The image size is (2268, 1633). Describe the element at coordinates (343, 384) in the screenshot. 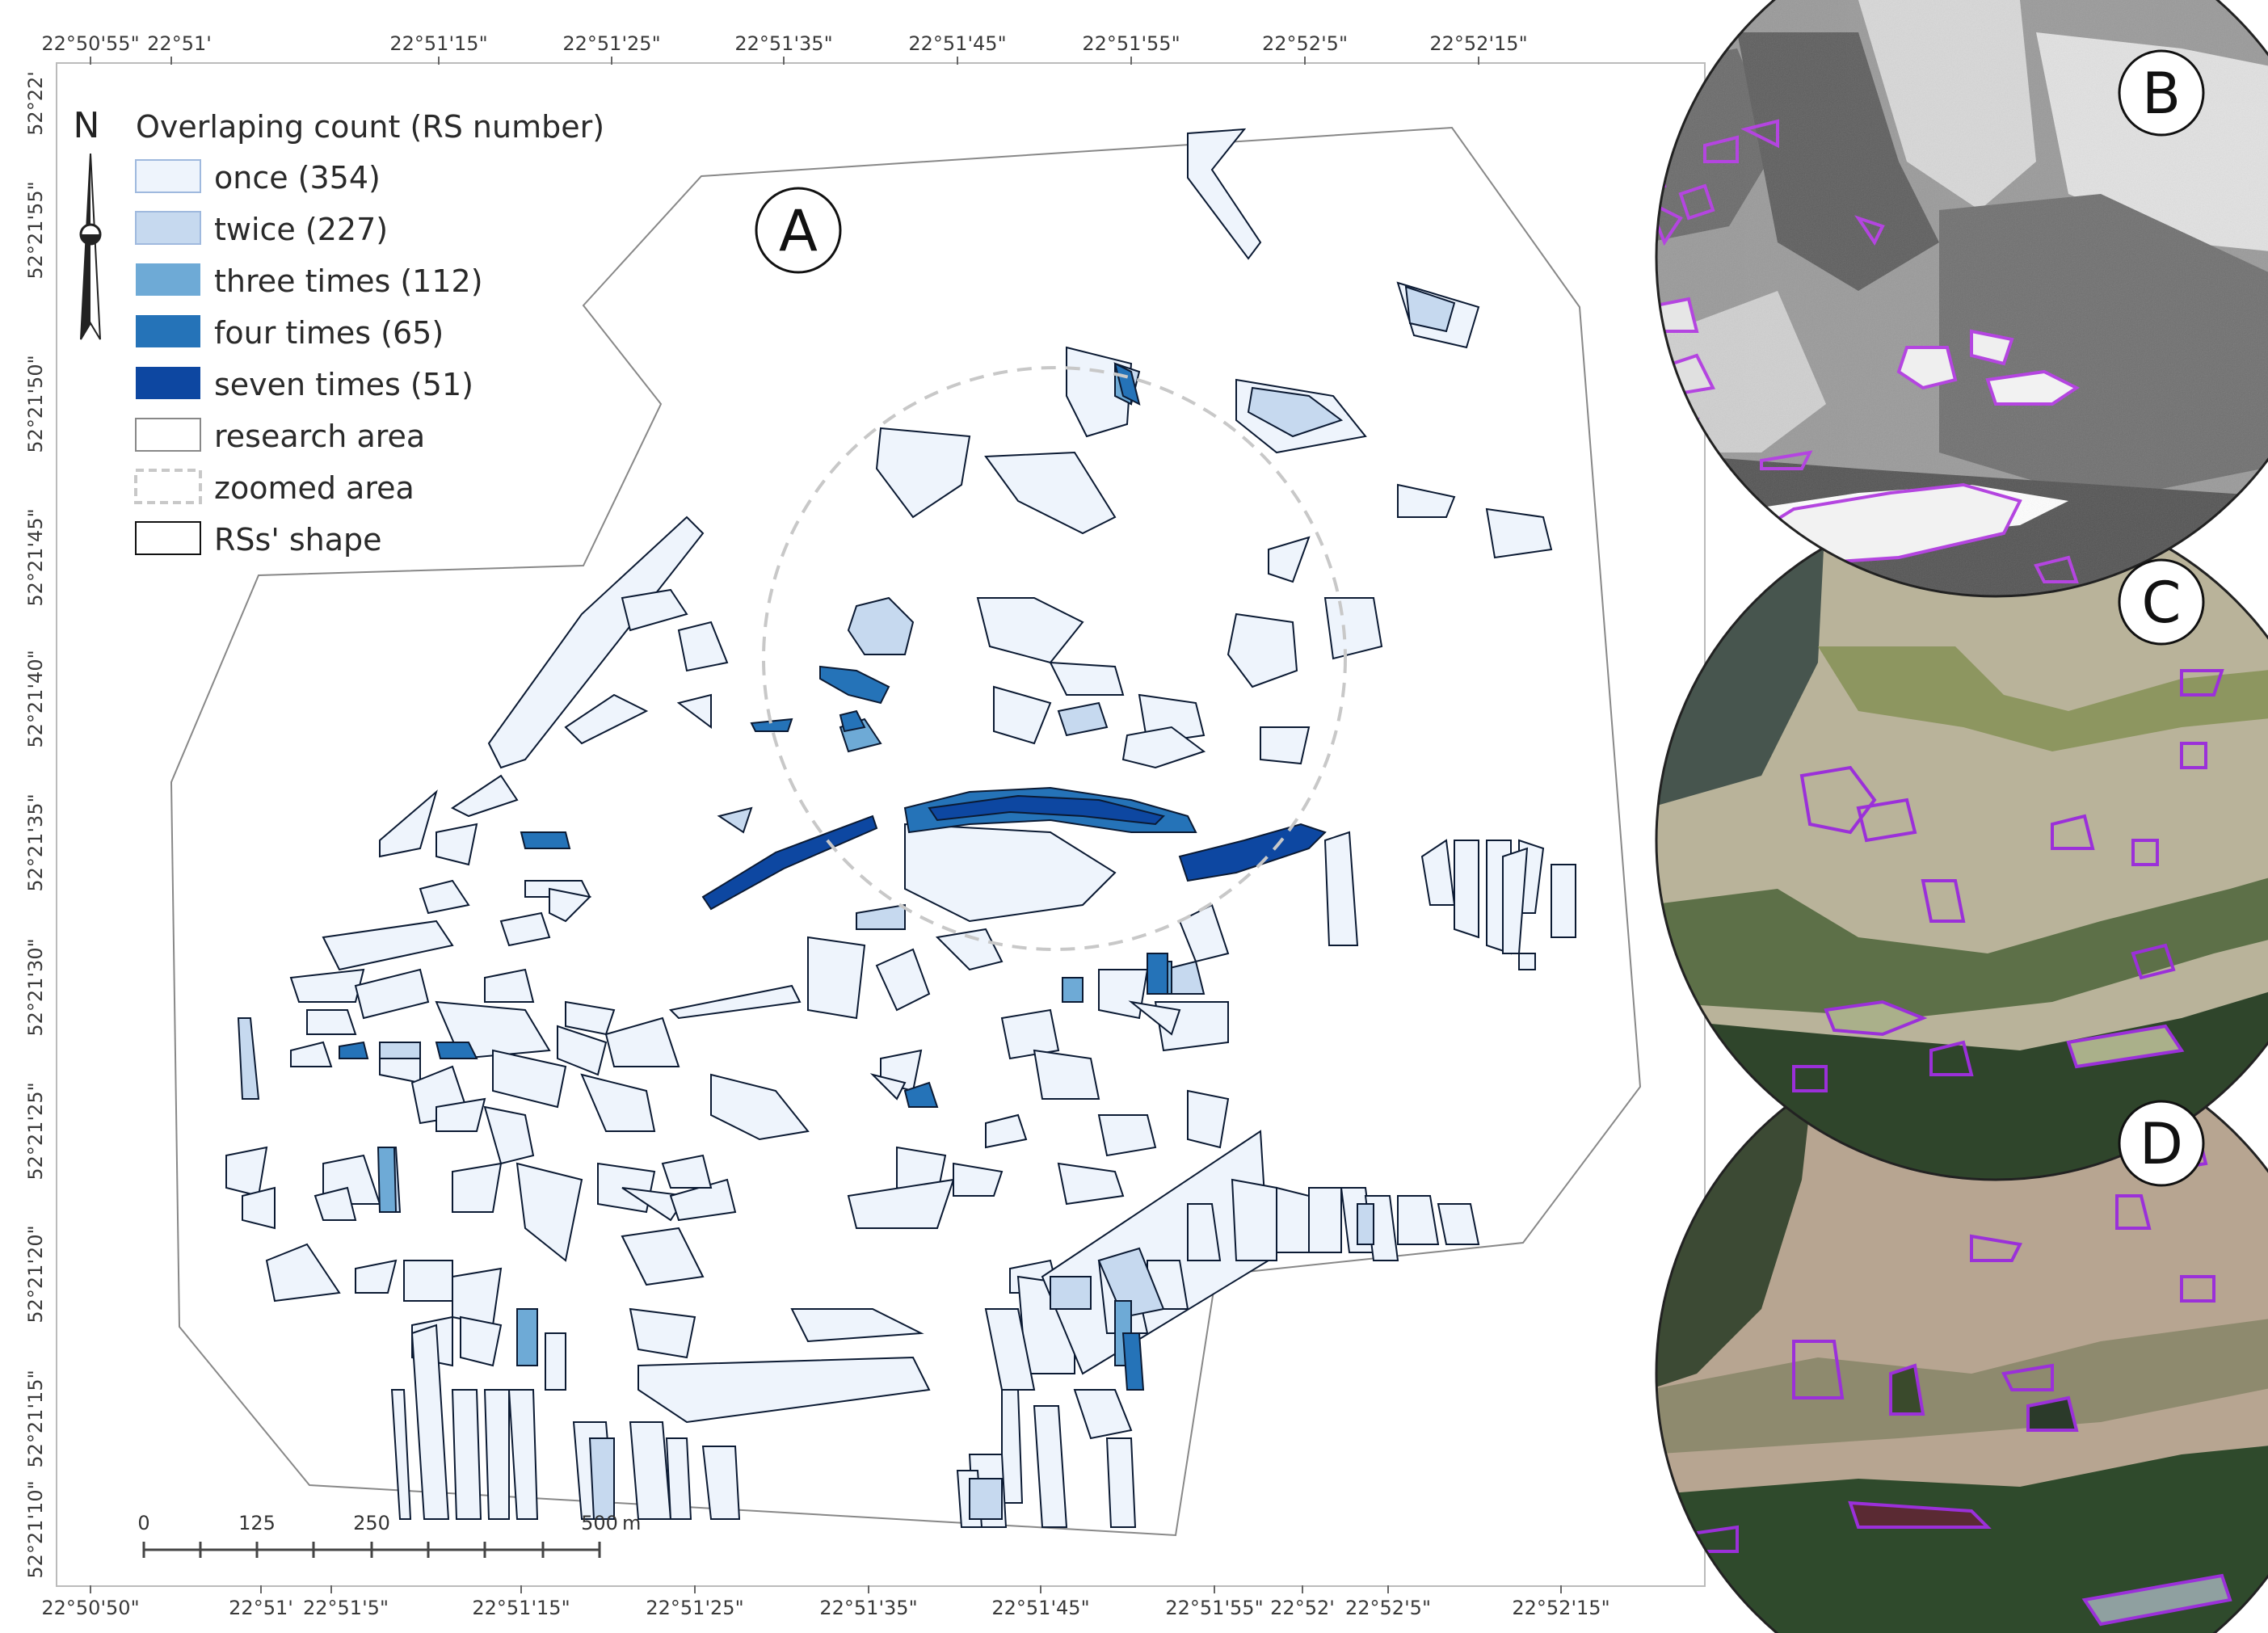

I see `legend-label-seven: seven times (51)` at that location.